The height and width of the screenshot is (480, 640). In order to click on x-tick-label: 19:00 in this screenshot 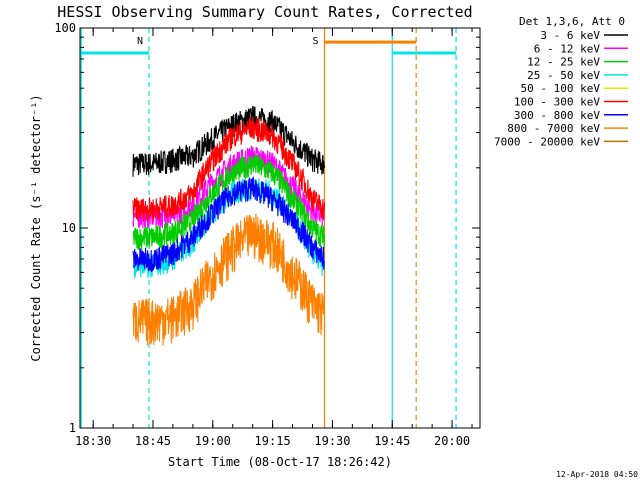, I will do `click(213, 441)`.